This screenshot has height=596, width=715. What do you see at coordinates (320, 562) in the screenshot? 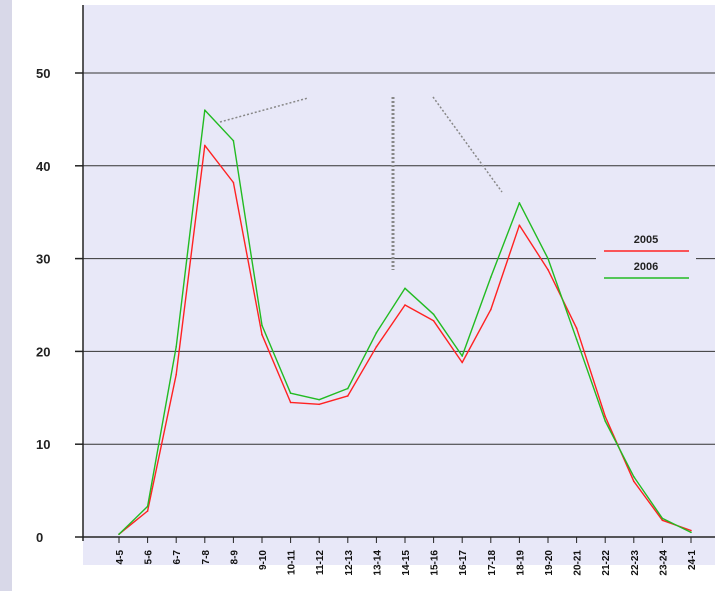
I see `x-tick-label-7: 11-12` at bounding box center [320, 562].